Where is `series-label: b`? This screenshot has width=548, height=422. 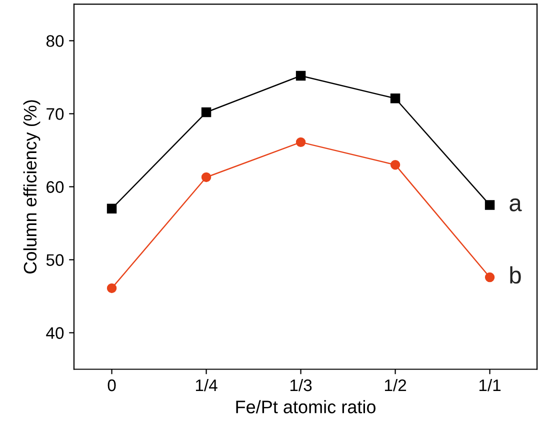
series-label: b is located at coordinates (515, 275).